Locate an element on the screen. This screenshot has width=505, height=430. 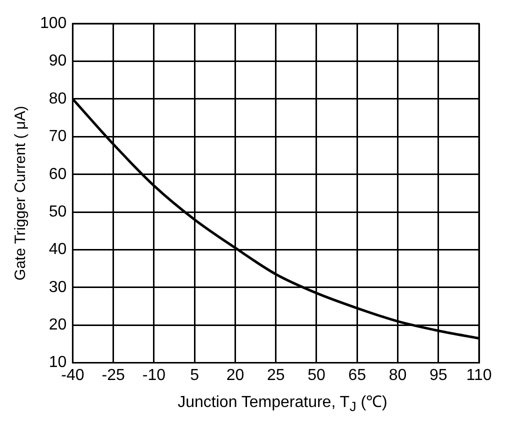
x-tick-label: 80 is located at coordinates (397, 375).